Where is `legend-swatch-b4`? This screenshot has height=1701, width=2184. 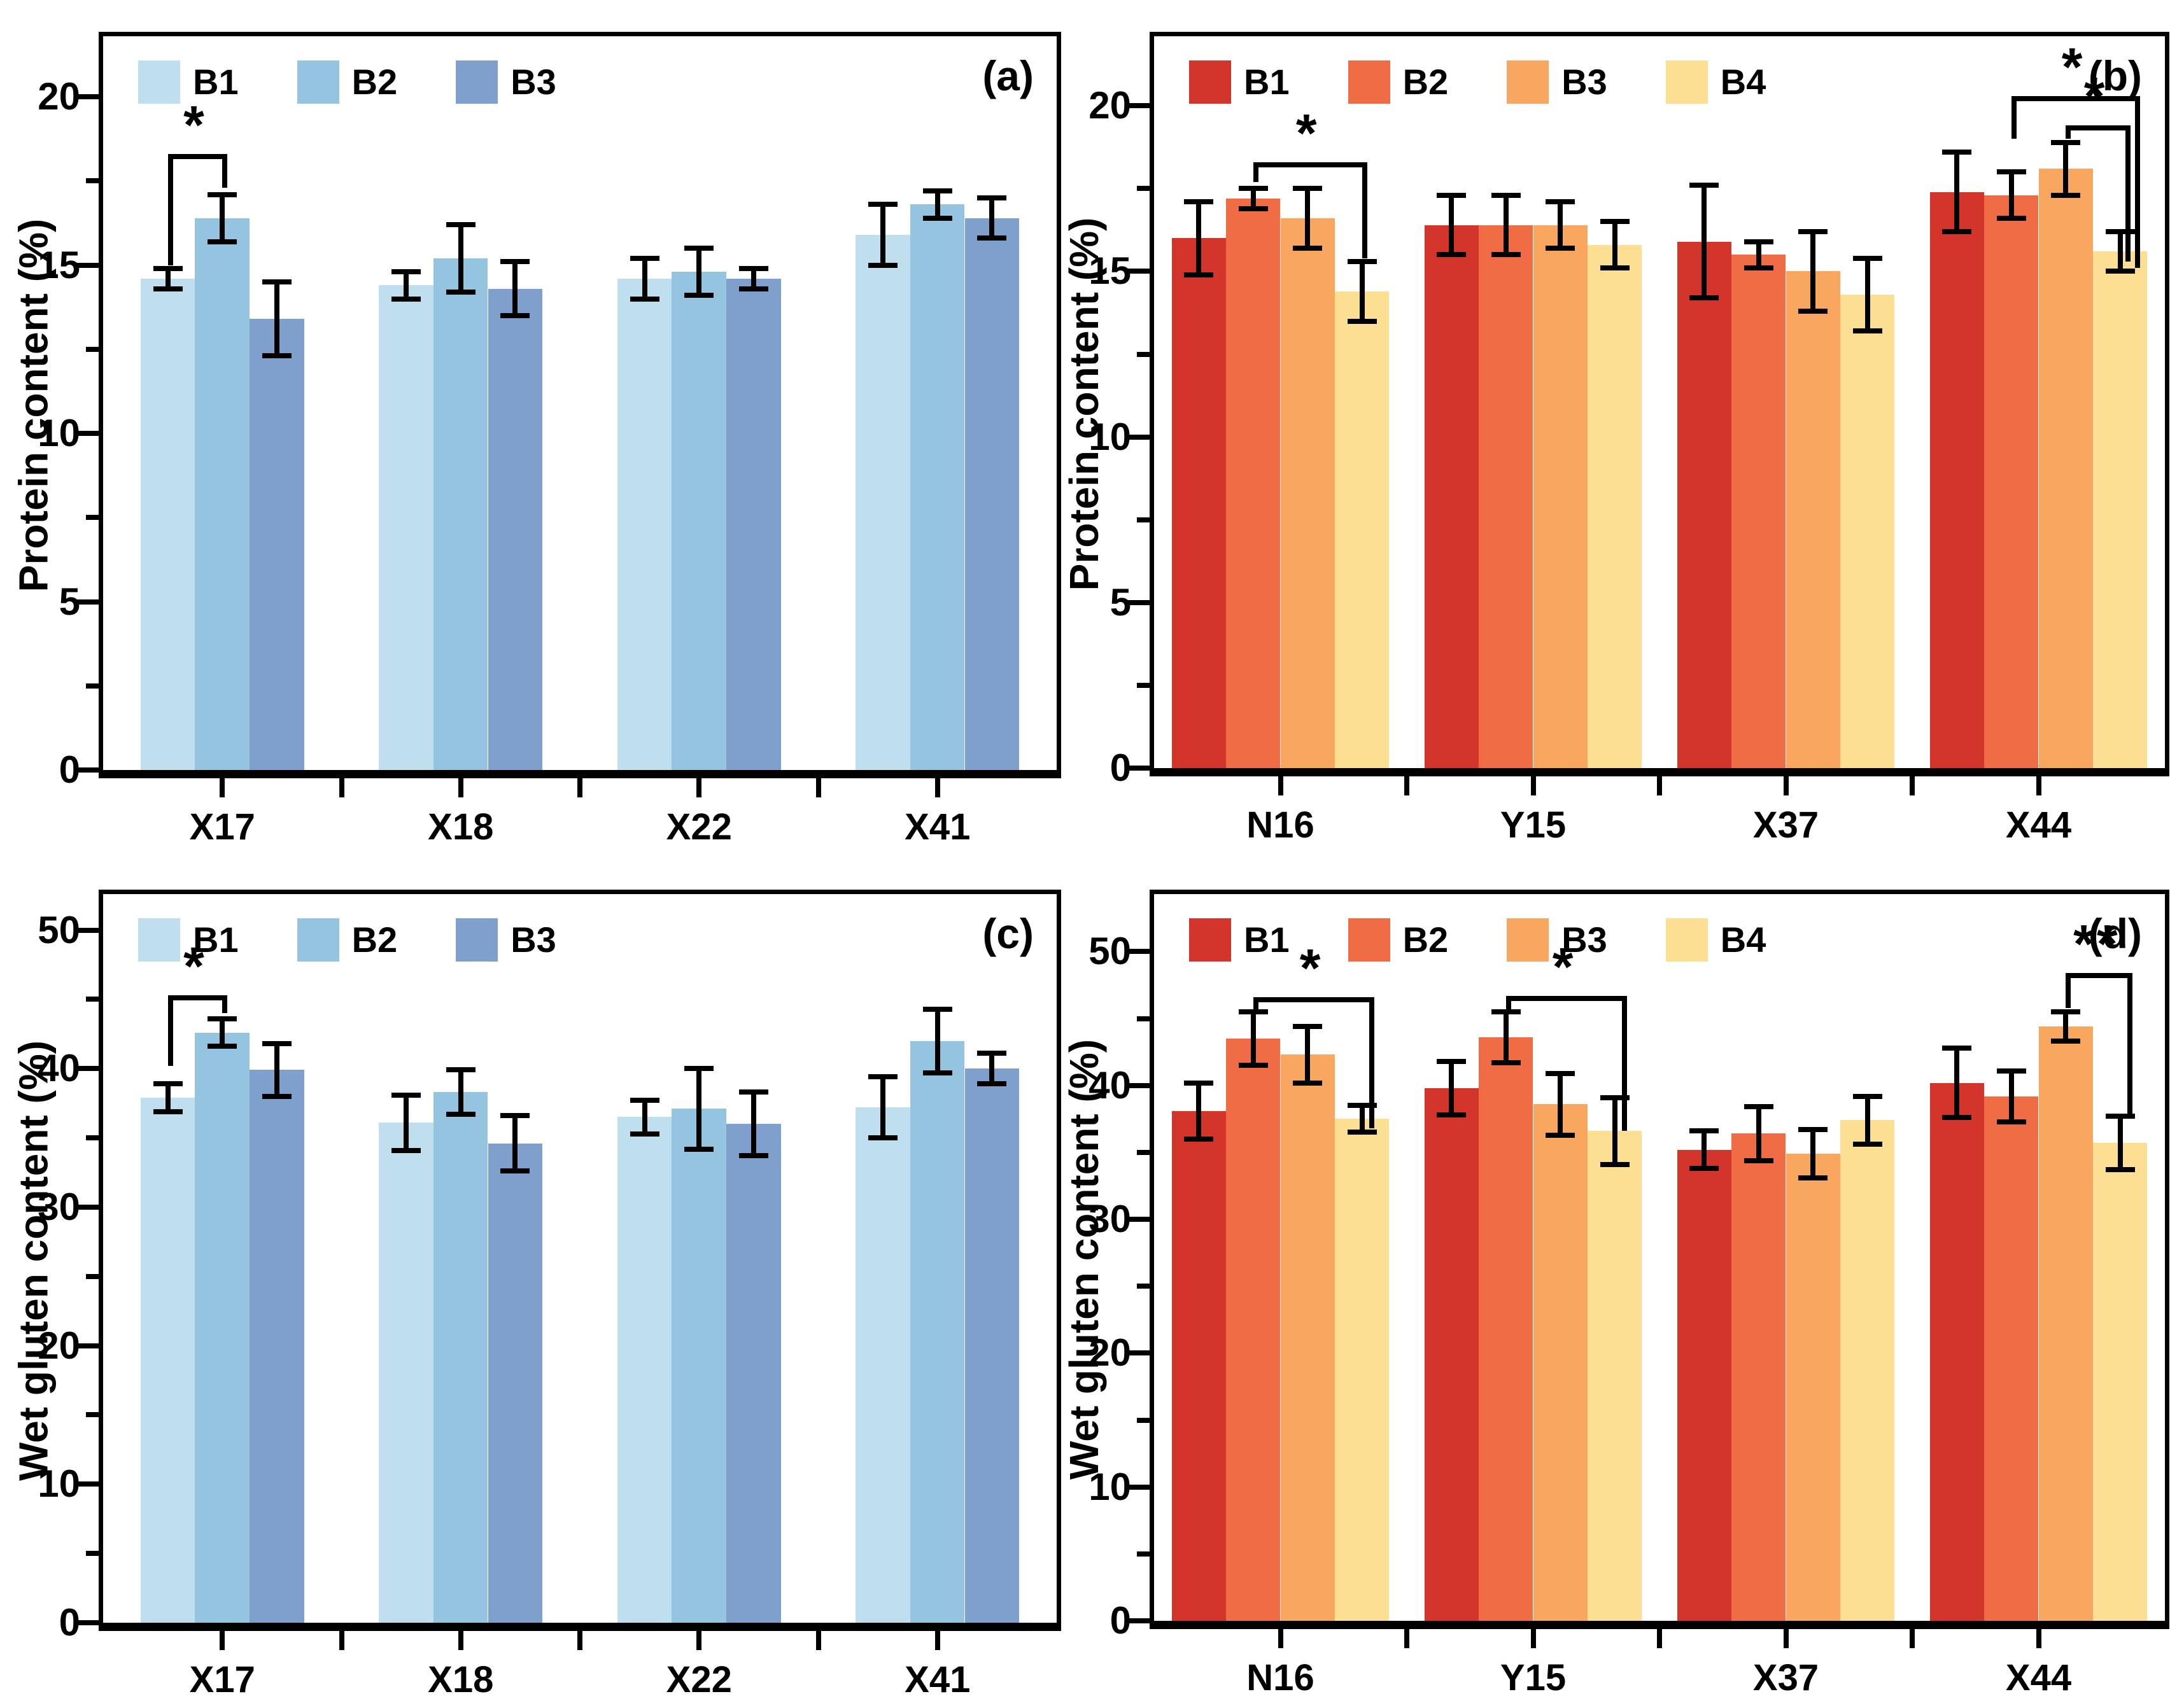 legend-swatch-b4 is located at coordinates (1686, 940).